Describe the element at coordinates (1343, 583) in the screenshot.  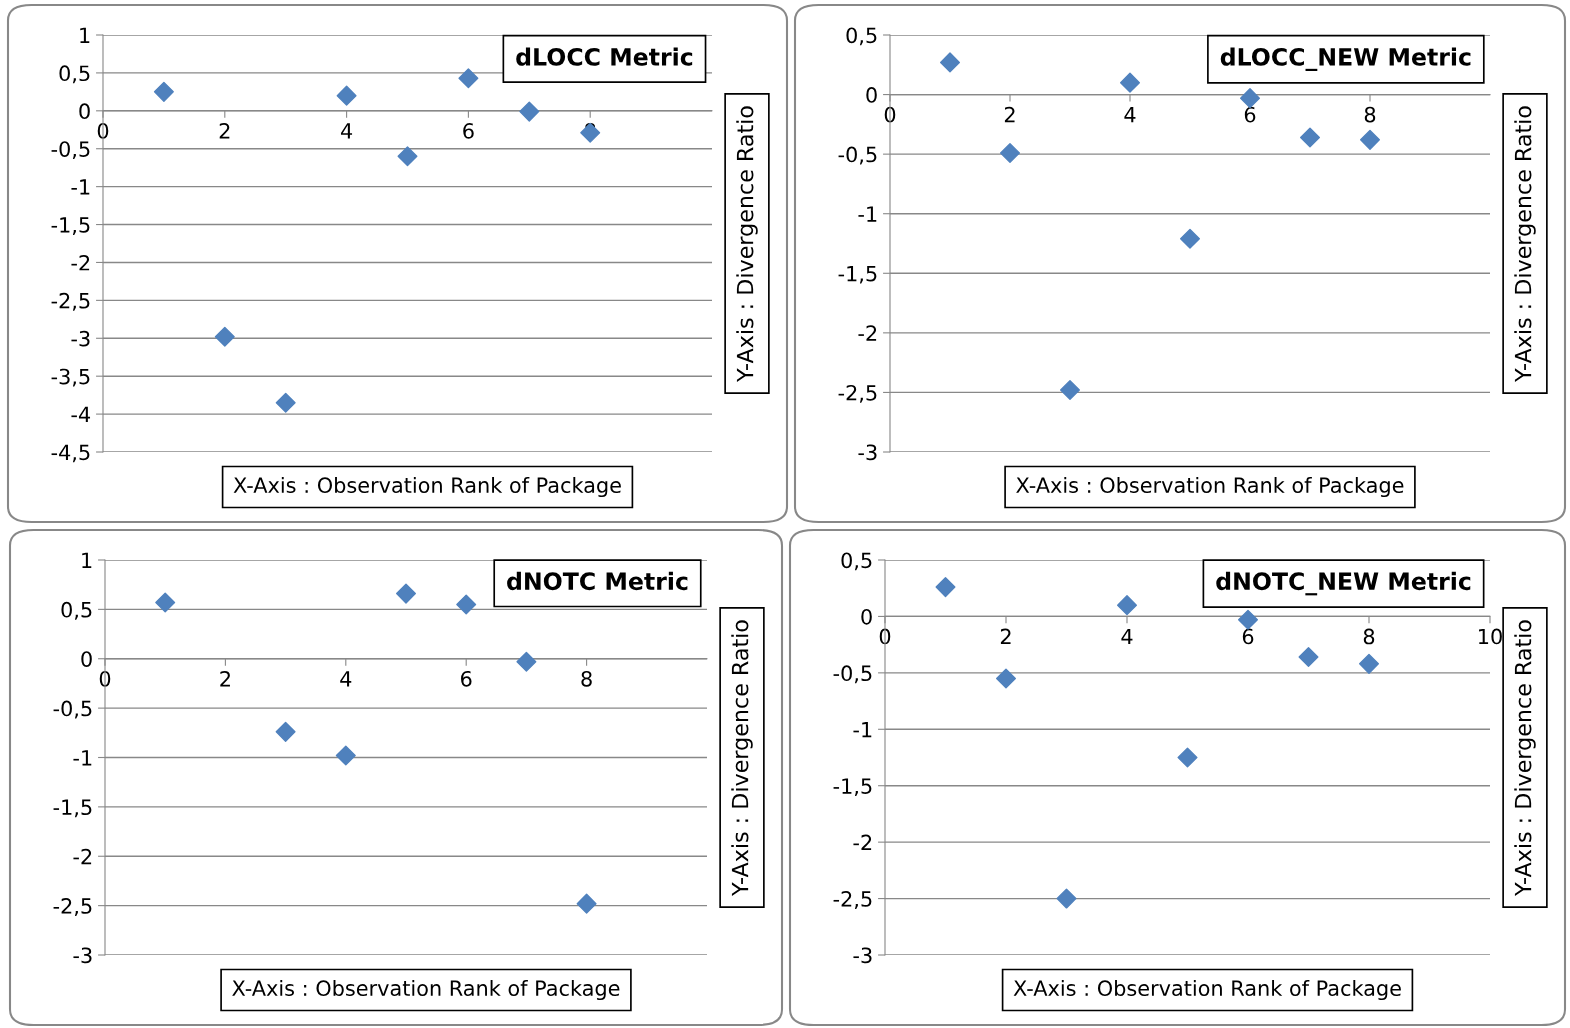
I see `chart-title: dNOTC_NEW Metric` at that location.